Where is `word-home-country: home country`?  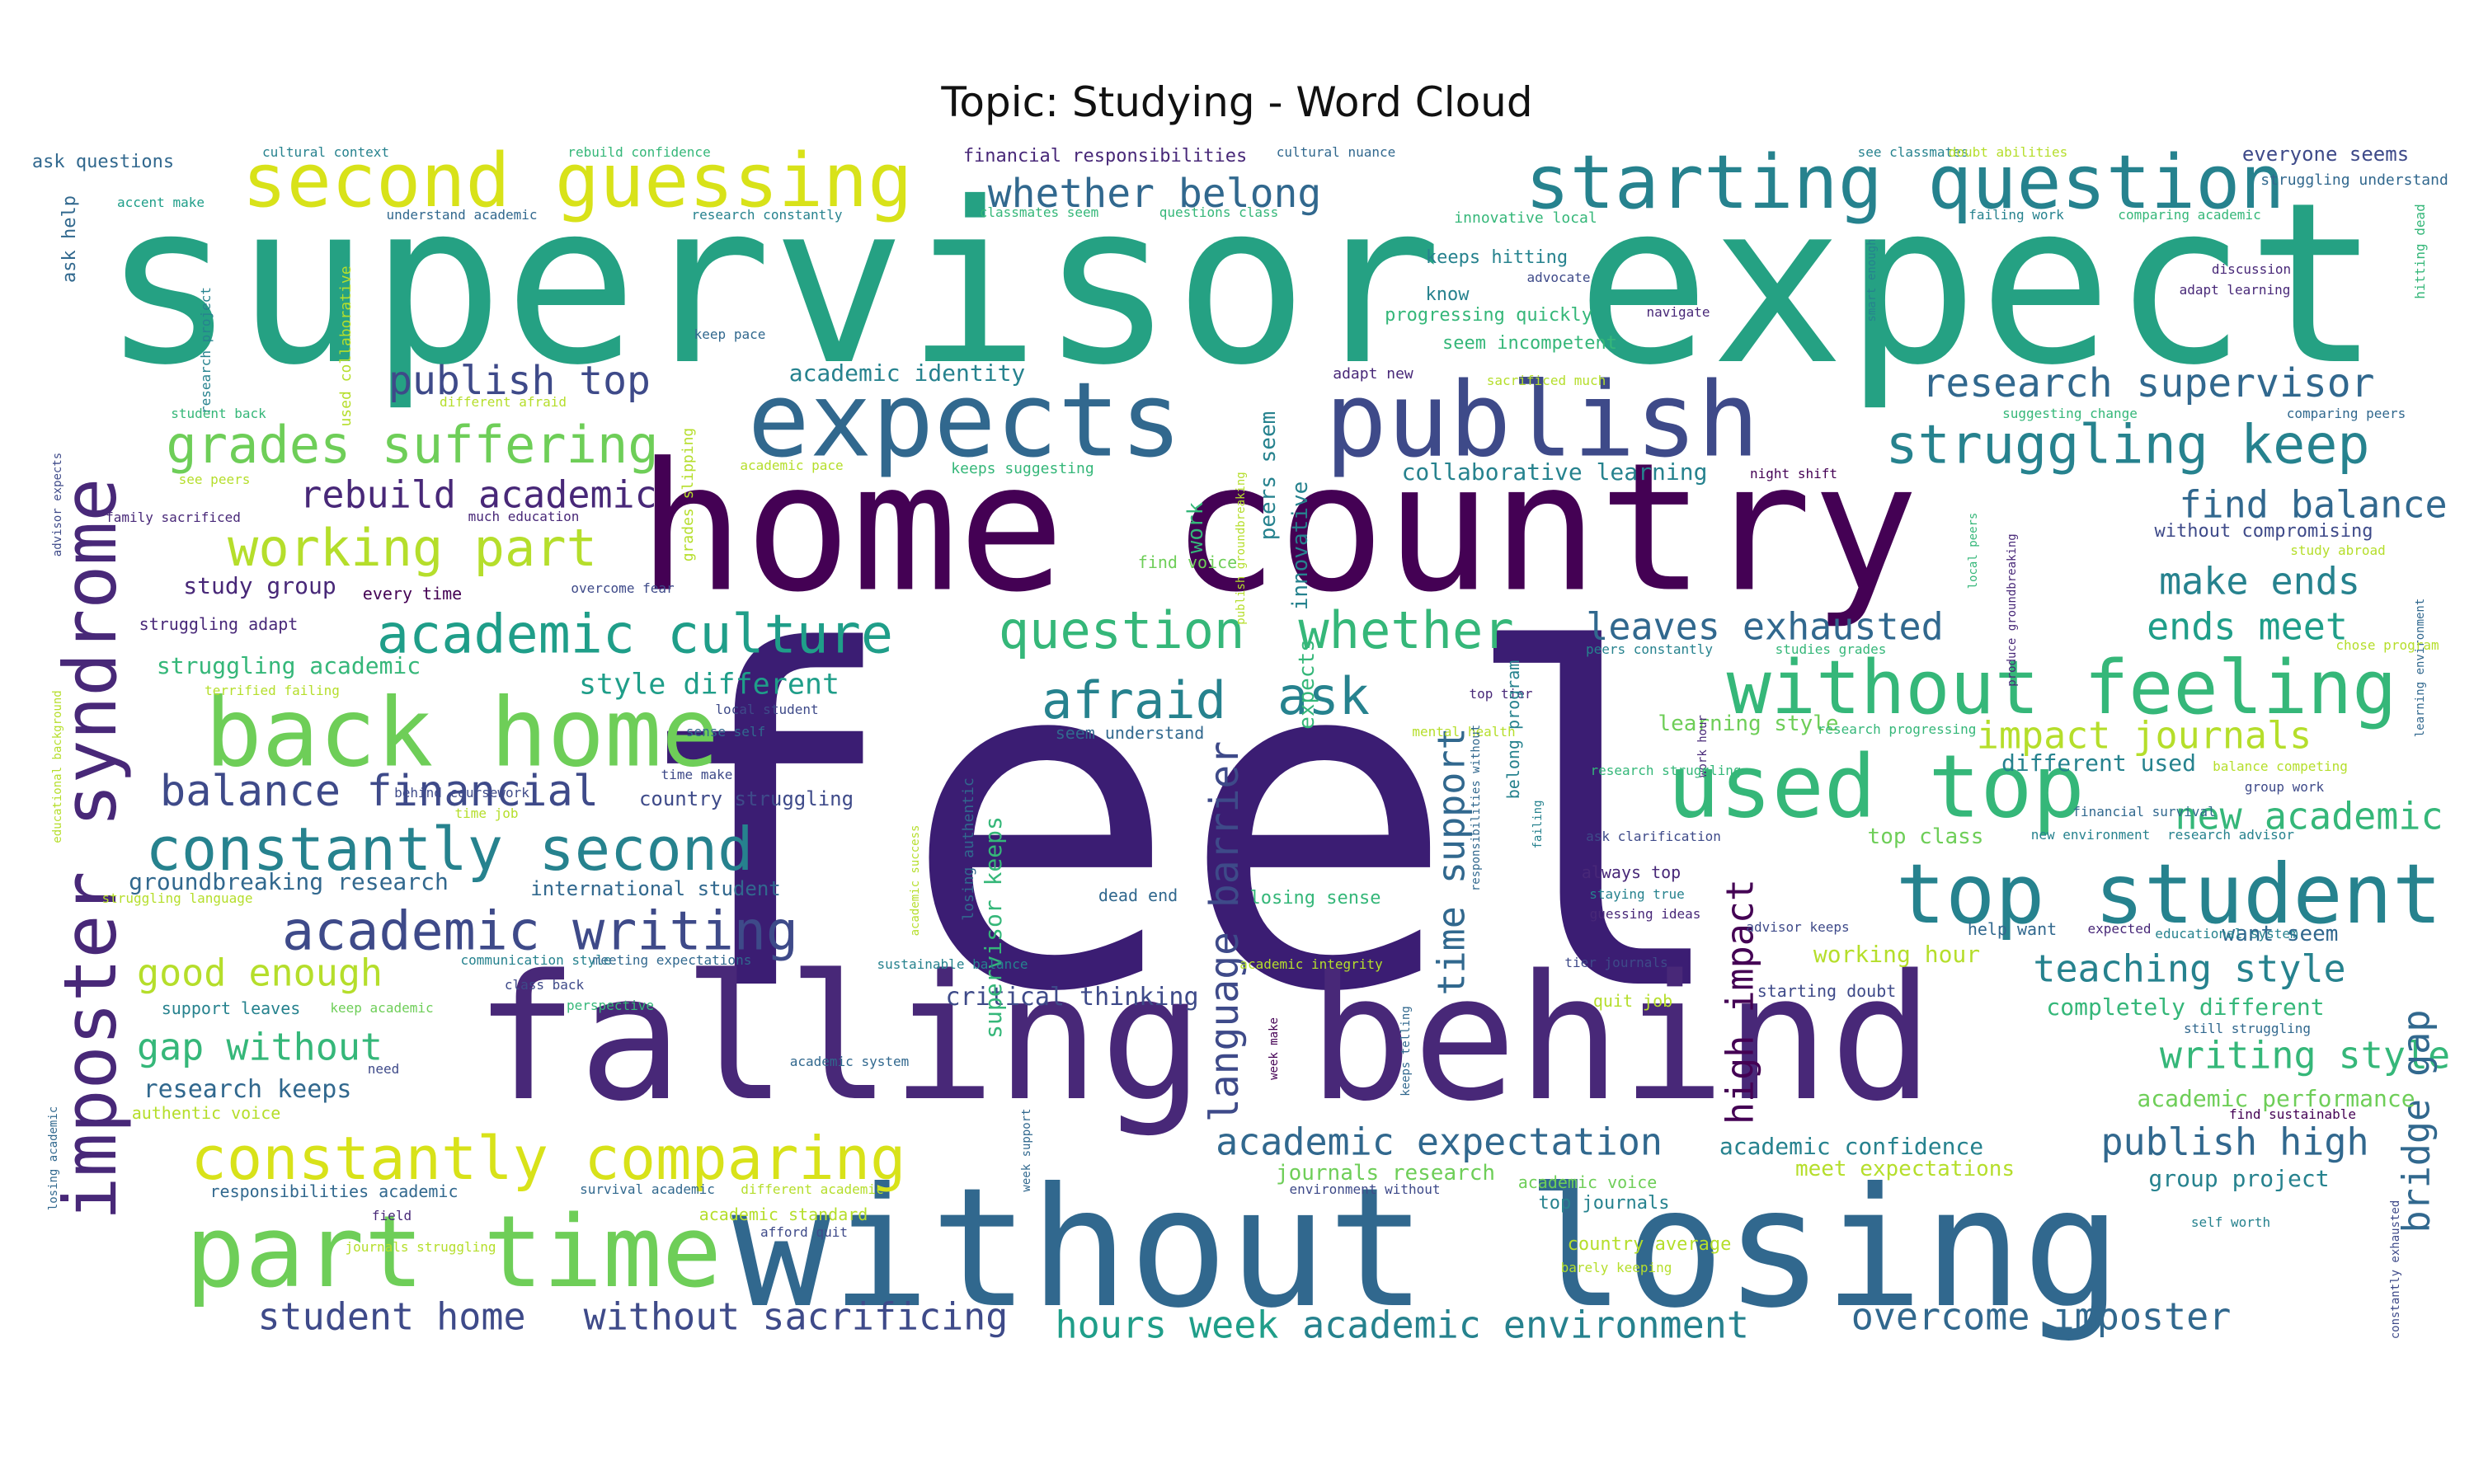 word-home-country: home country is located at coordinates (1278, 528).